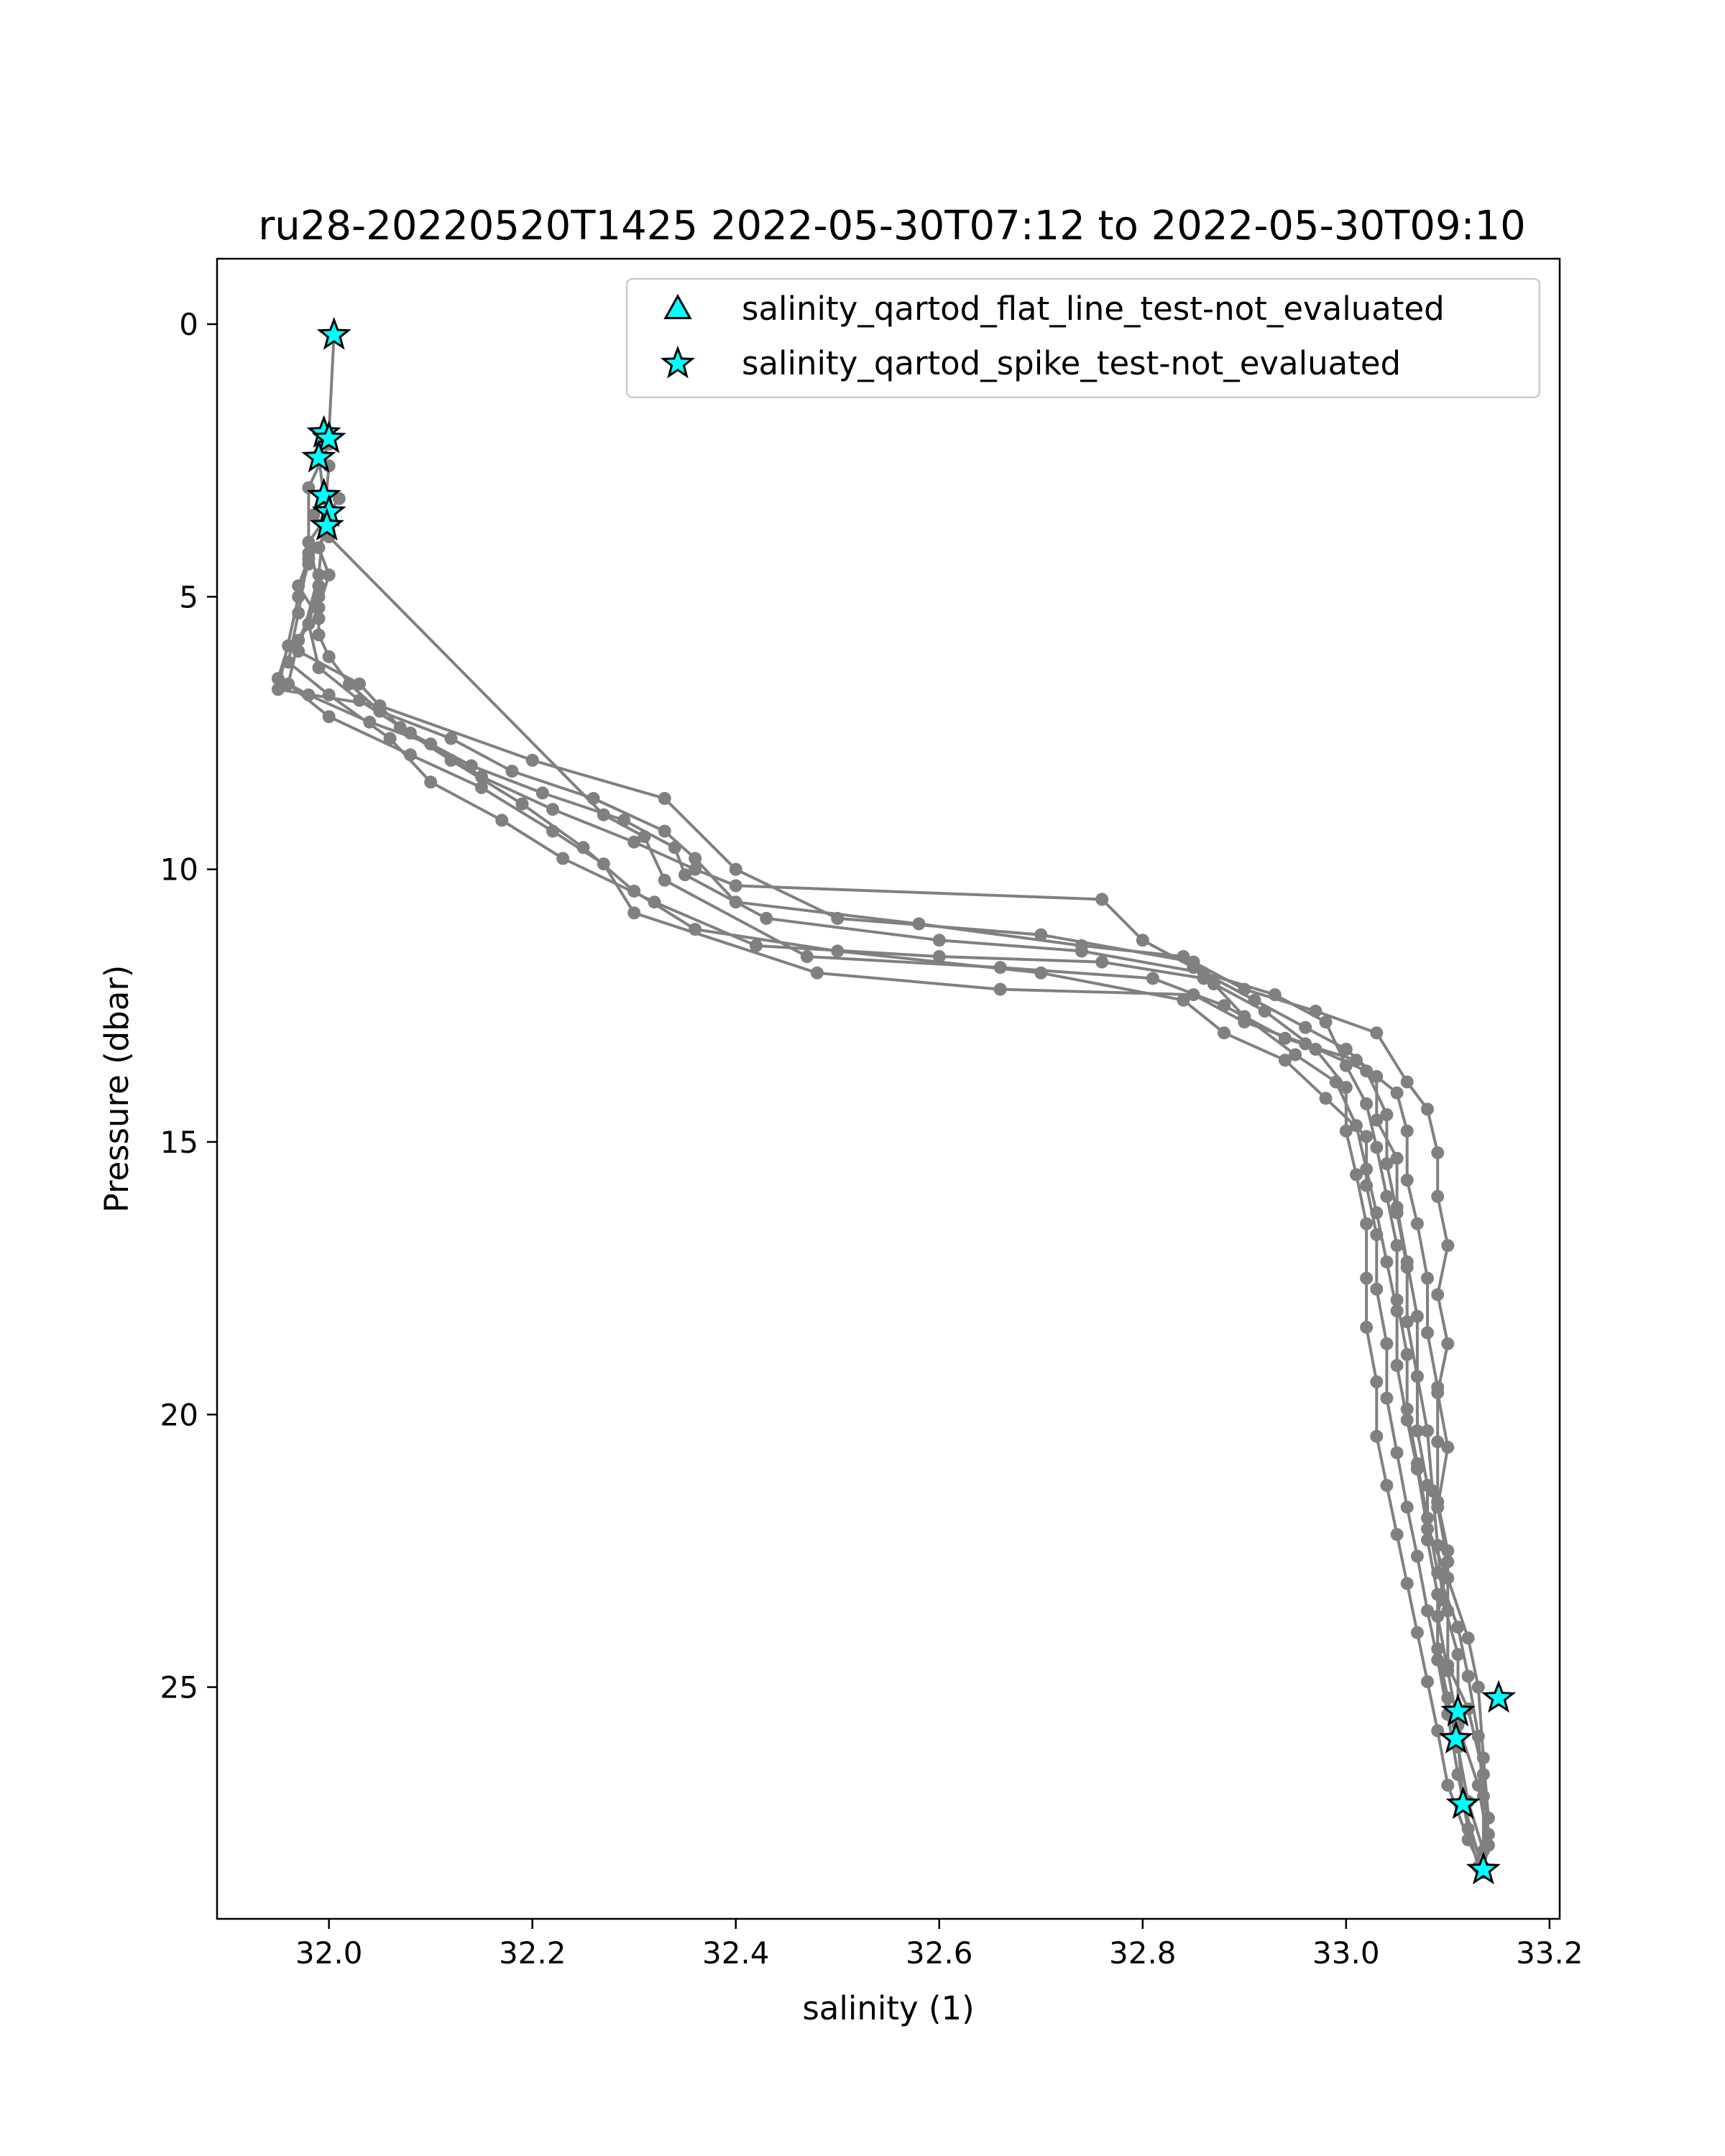  What do you see at coordinates (677, 306) in the screenshot?
I see `legend-triangle-icon` at bounding box center [677, 306].